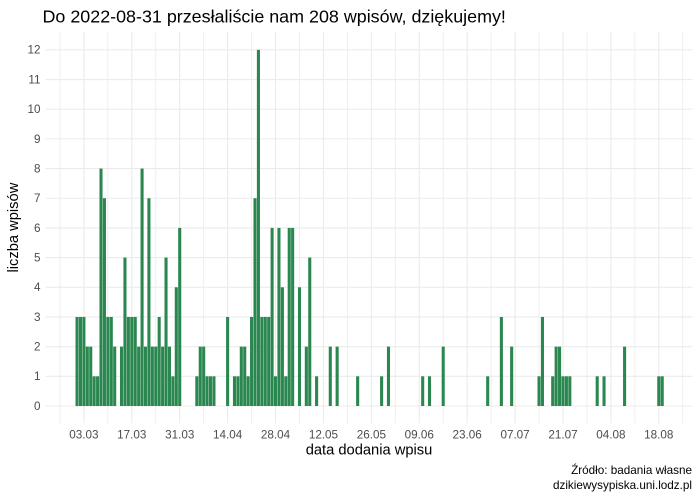 This screenshot has width=700, height=500. I want to click on svg-text: Źródło: badania własne, so click(631, 470).